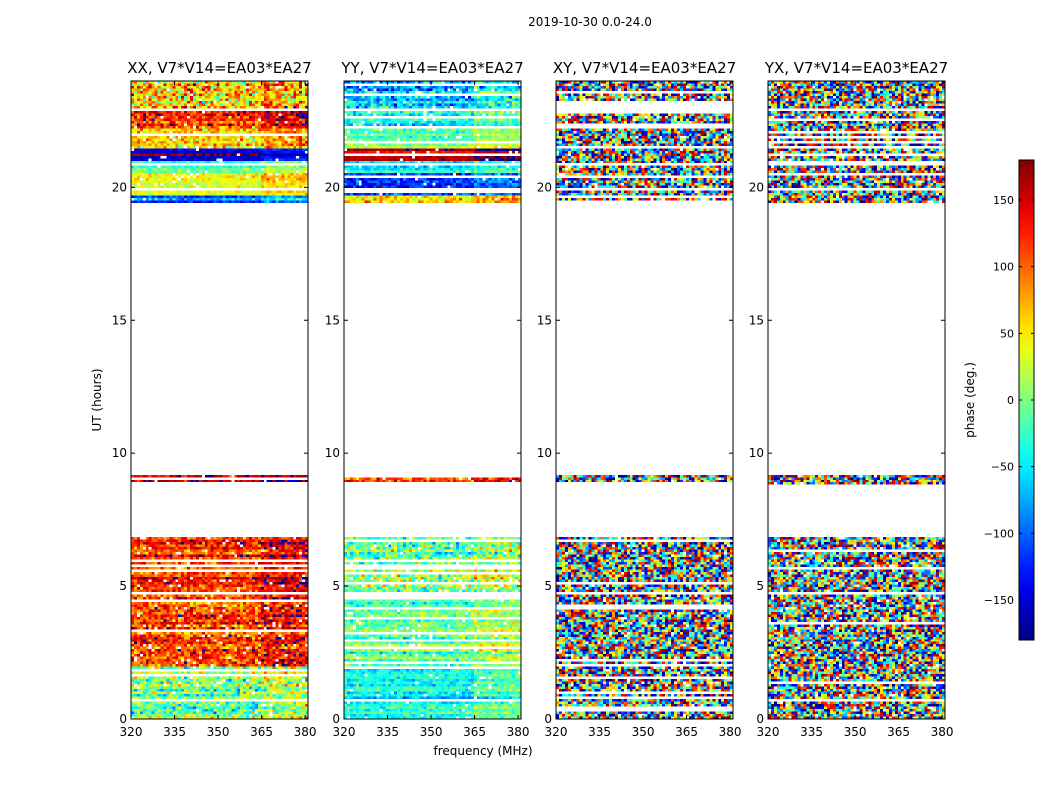  I want to click on figure-suptitle: 2019-10-30 0.0-24.0, so click(590, 22).